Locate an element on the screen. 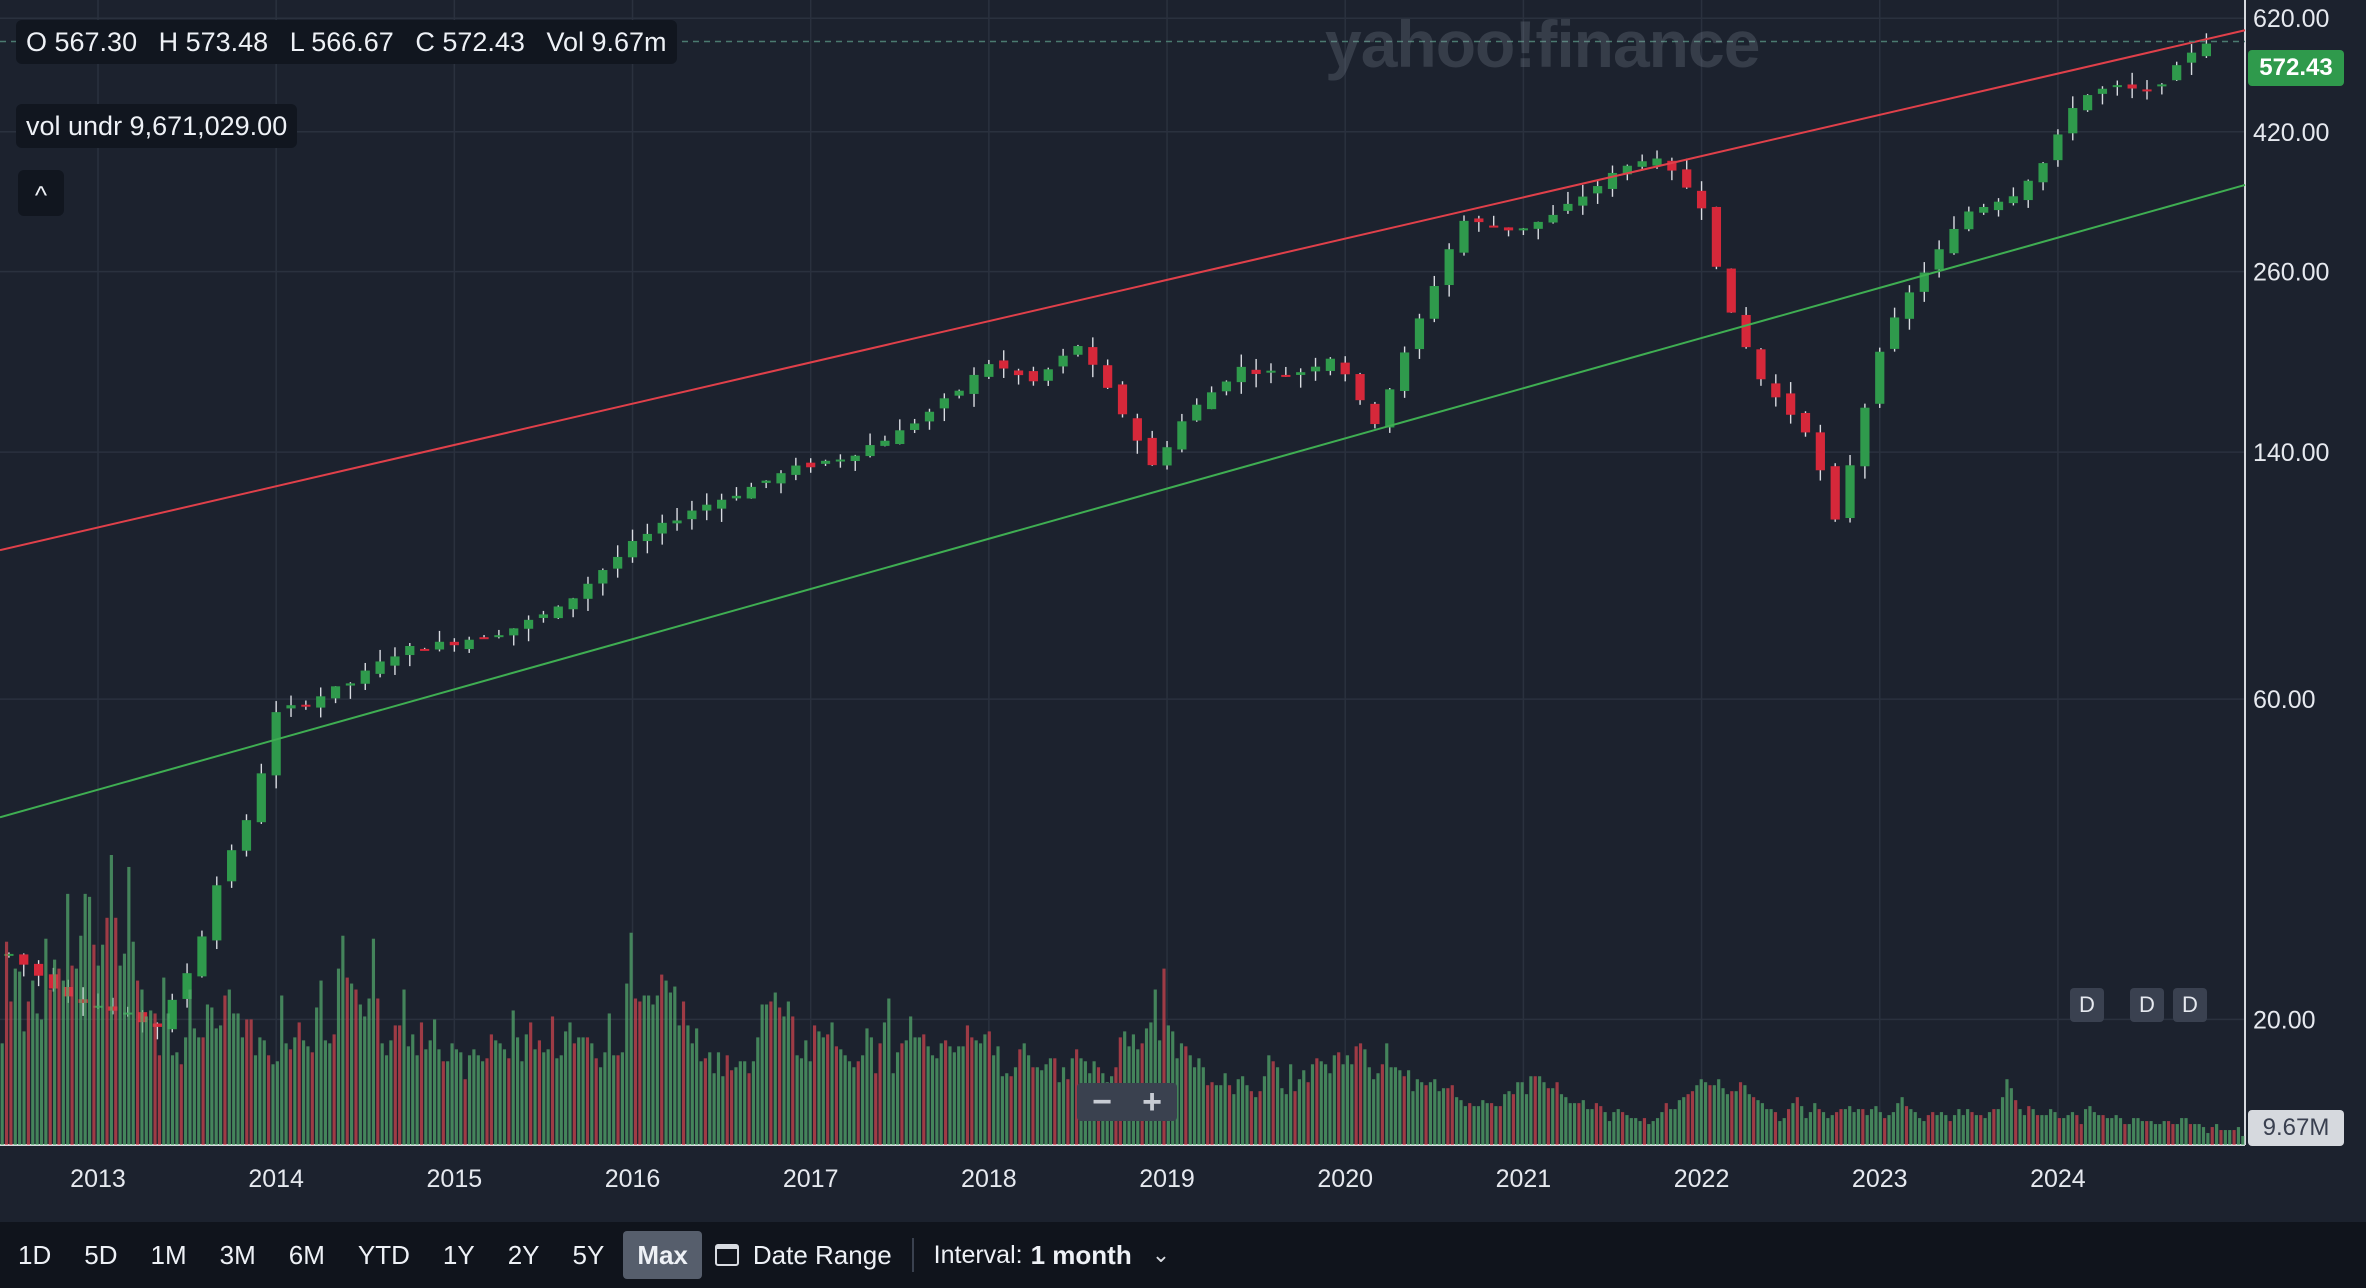 The height and width of the screenshot is (1288, 2366). zoom-in-button: + is located at coordinates (1152, 1102).